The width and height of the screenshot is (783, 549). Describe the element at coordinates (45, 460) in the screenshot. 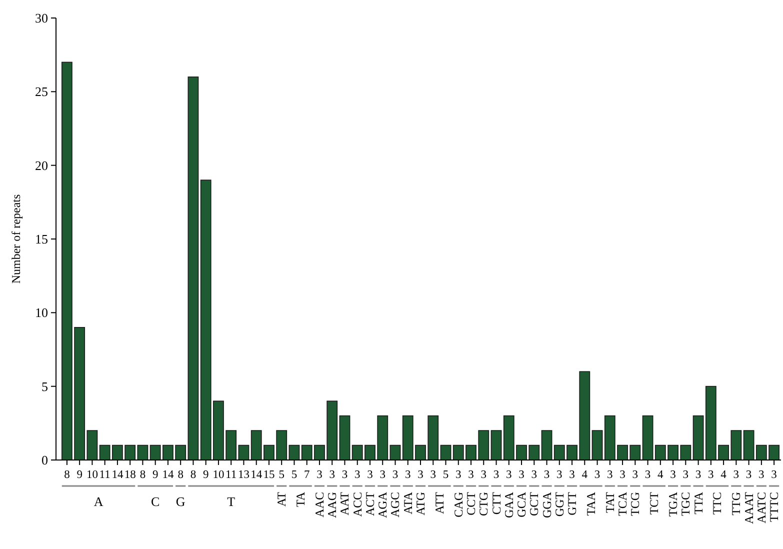

I see `y-tick-label: 0` at that location.